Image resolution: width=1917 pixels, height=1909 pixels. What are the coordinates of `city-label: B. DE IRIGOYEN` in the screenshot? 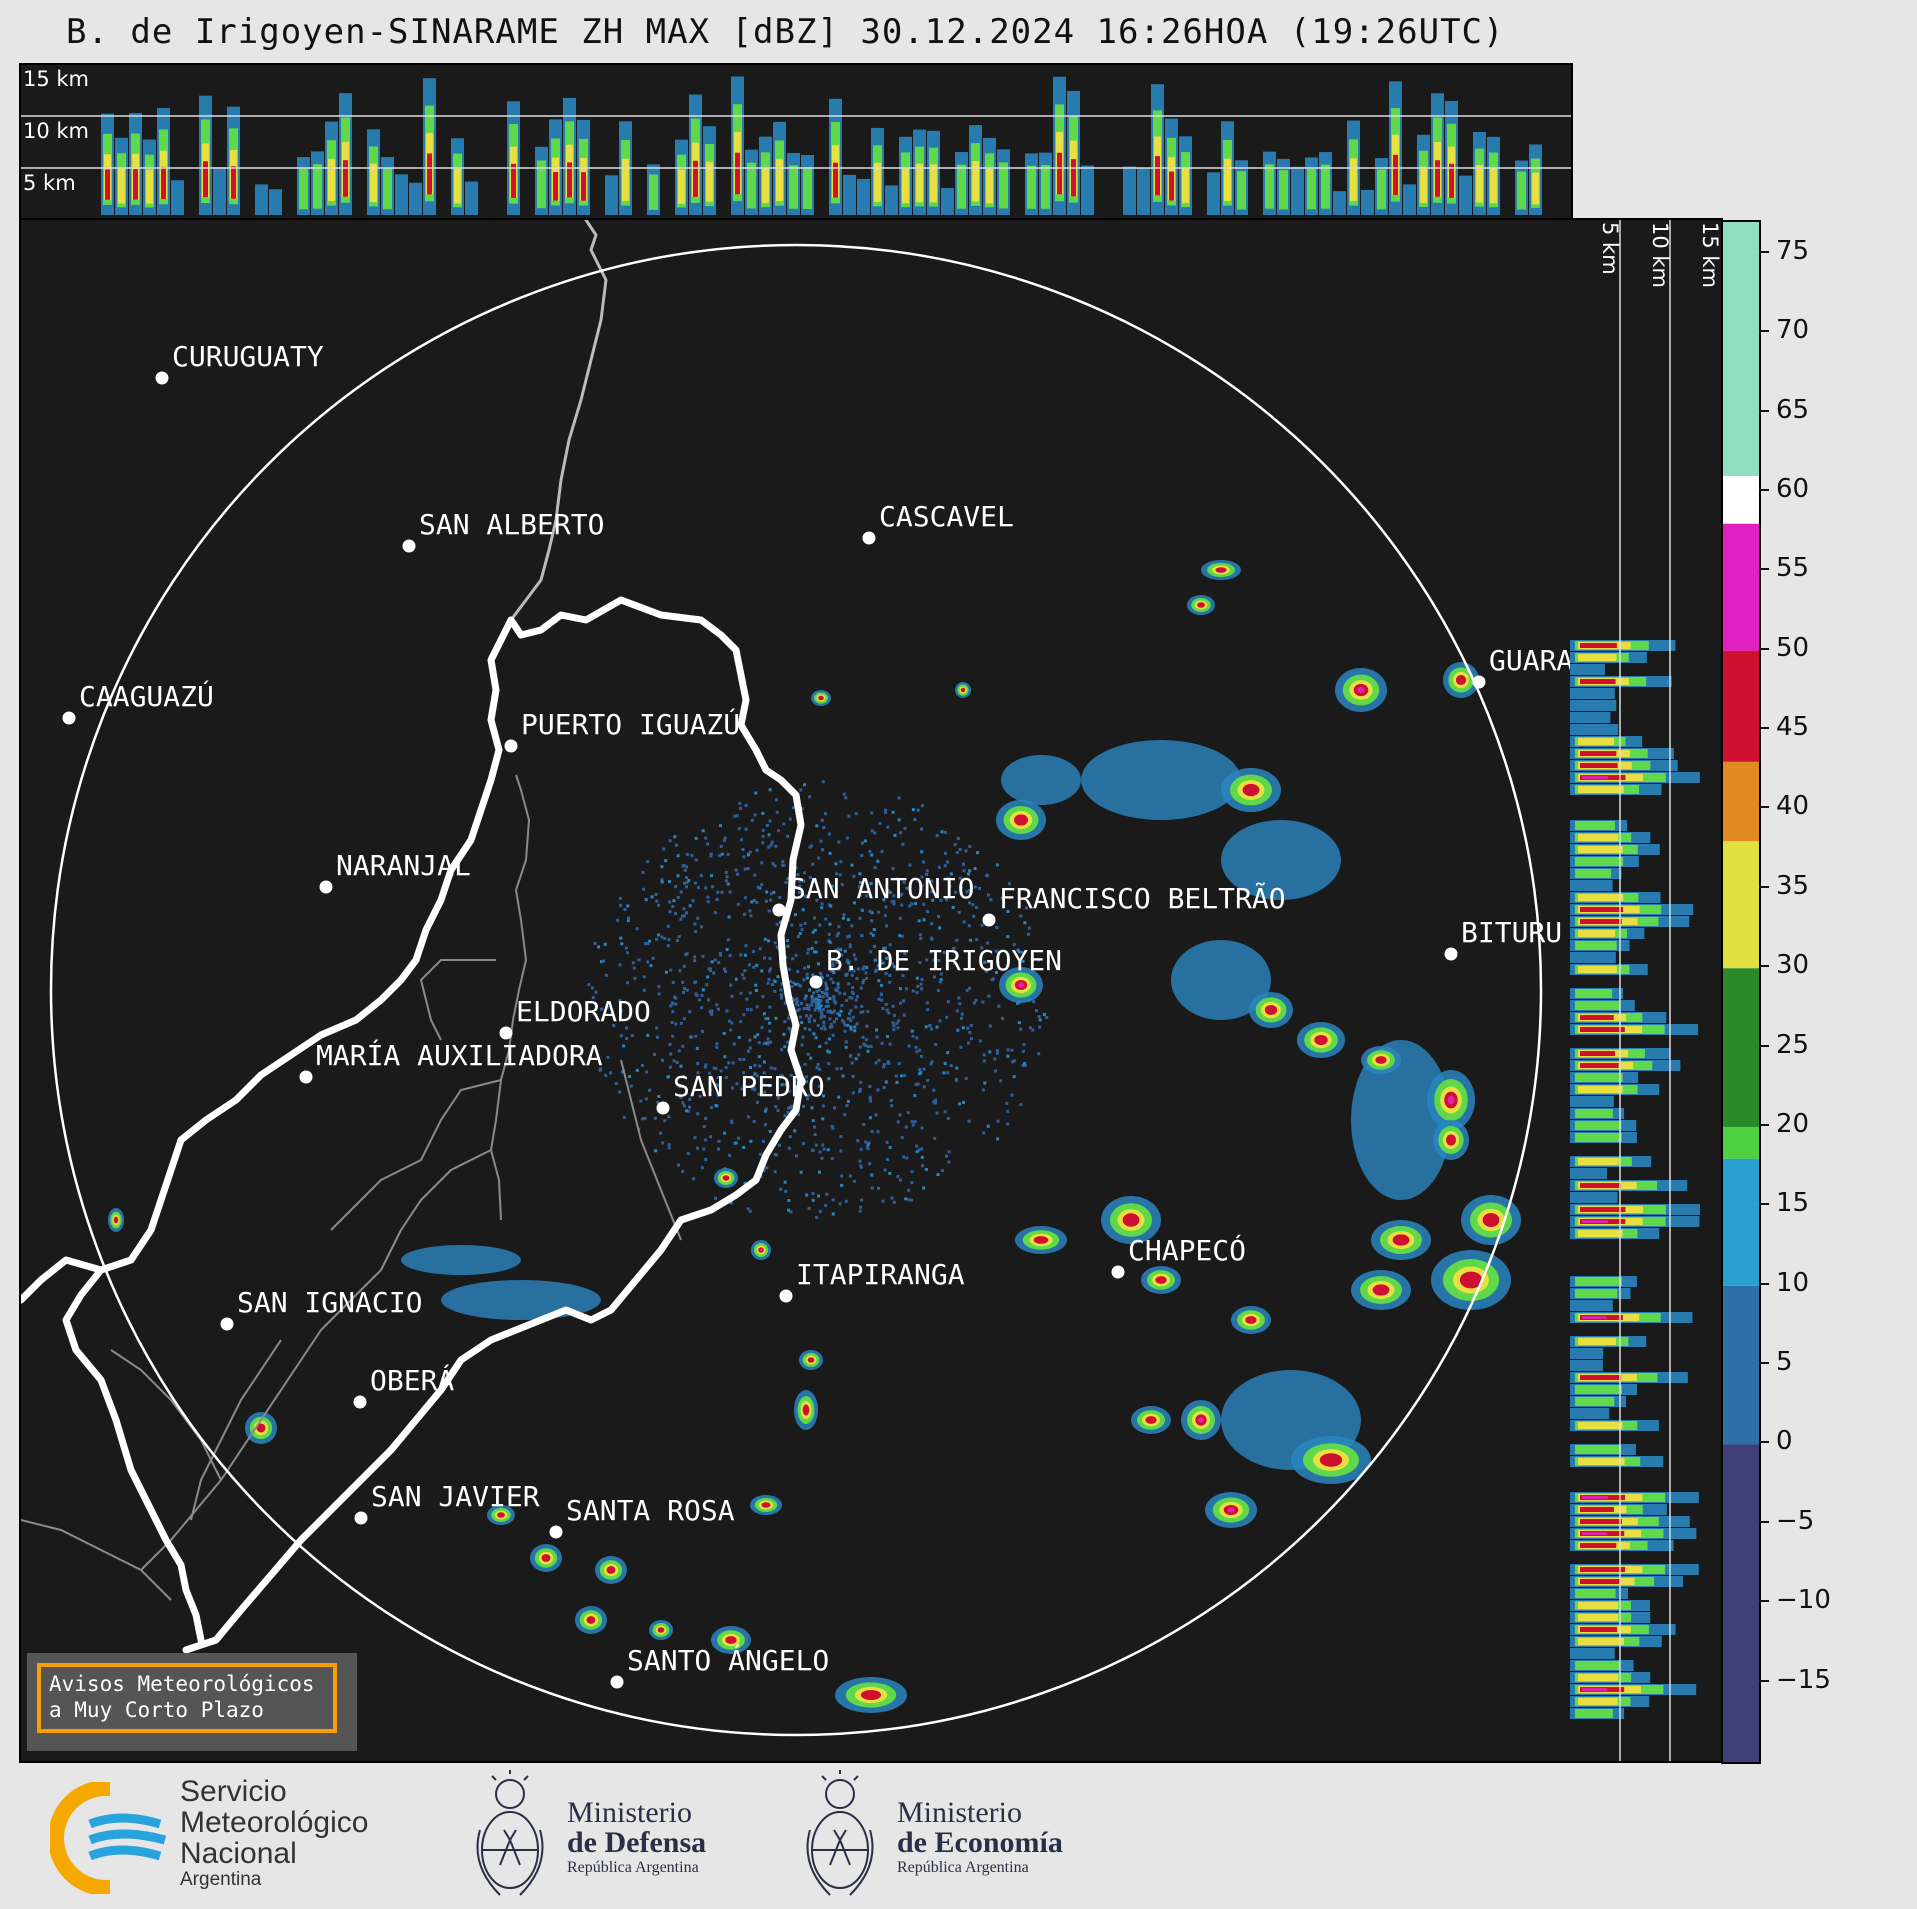 It's located at (944, 960).